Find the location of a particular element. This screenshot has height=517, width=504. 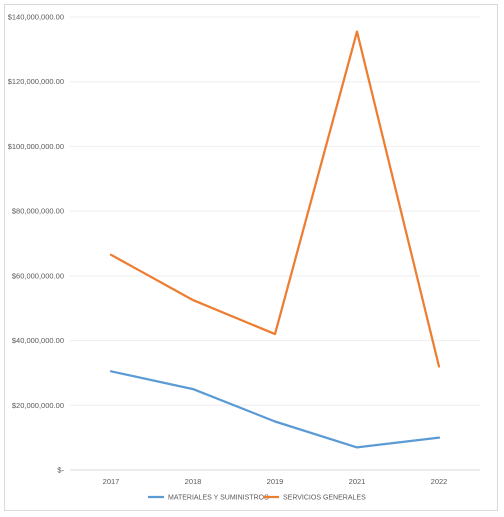

x-tick-label: 2022 is located at coordinates (439, 481).